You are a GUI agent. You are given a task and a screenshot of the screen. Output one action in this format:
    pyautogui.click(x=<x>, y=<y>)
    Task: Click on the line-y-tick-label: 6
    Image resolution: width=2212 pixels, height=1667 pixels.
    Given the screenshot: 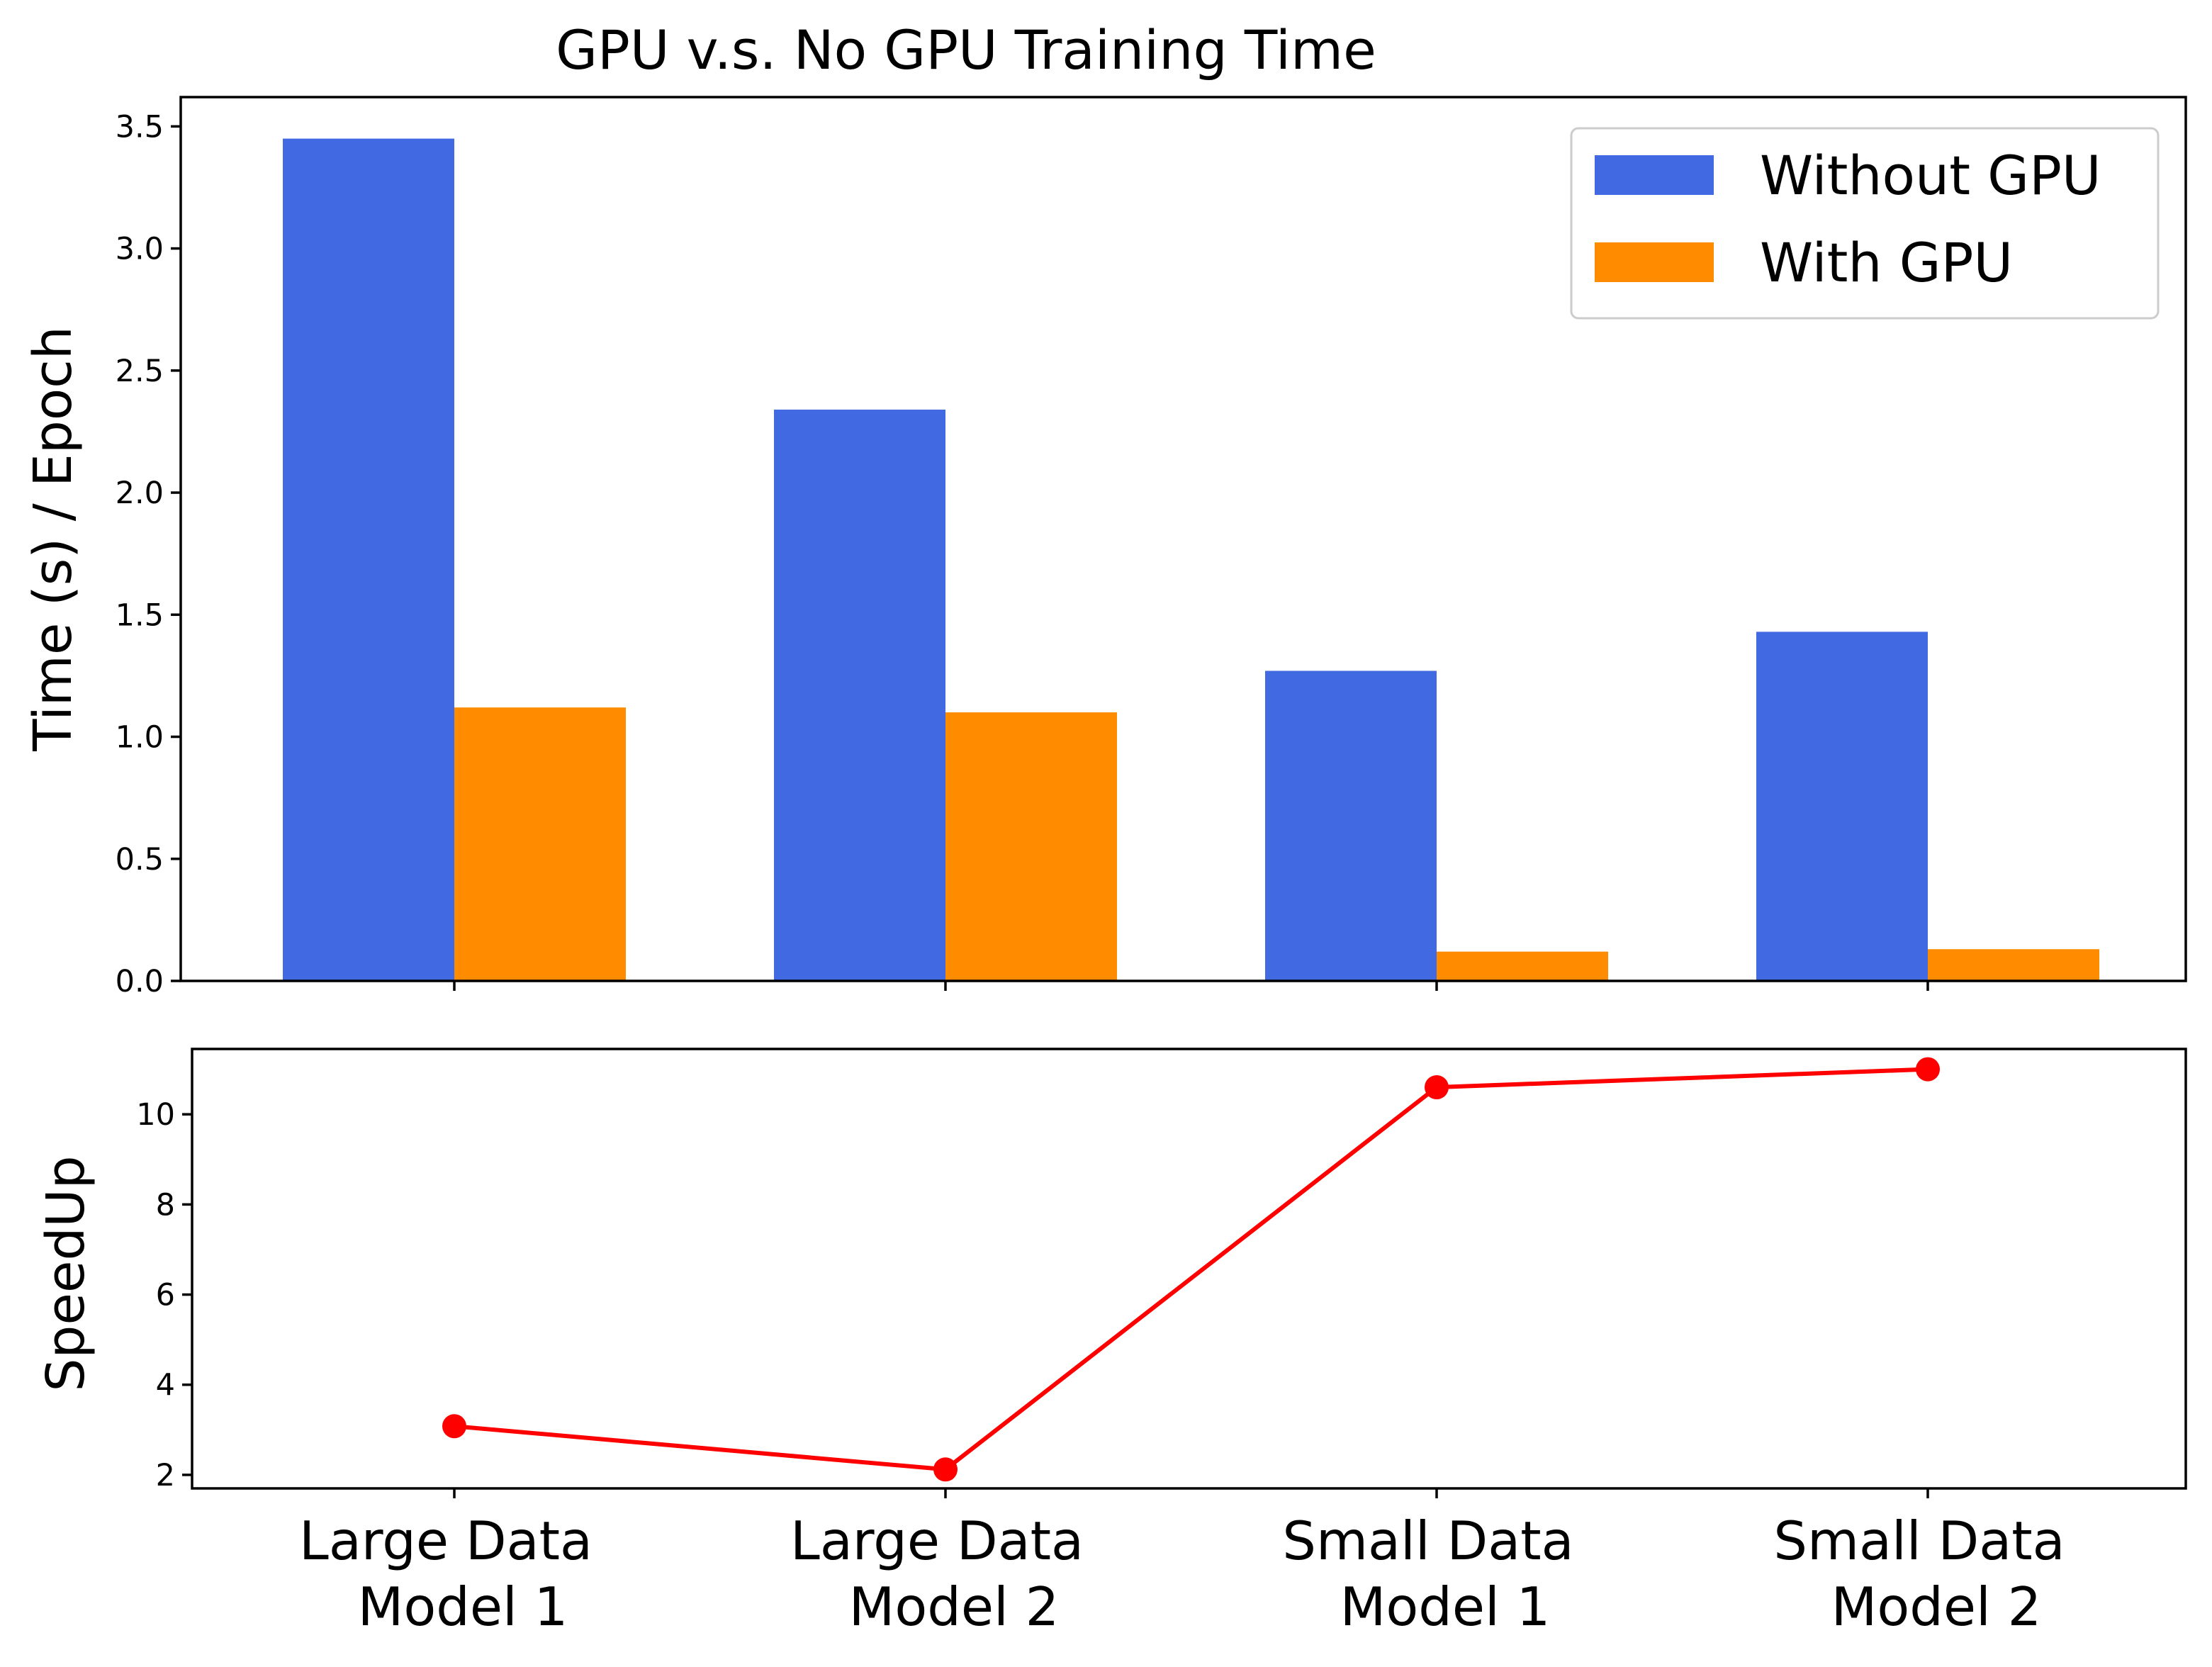 What is the action you would take?
    pyautogui.click(x=165, y=1296)
    